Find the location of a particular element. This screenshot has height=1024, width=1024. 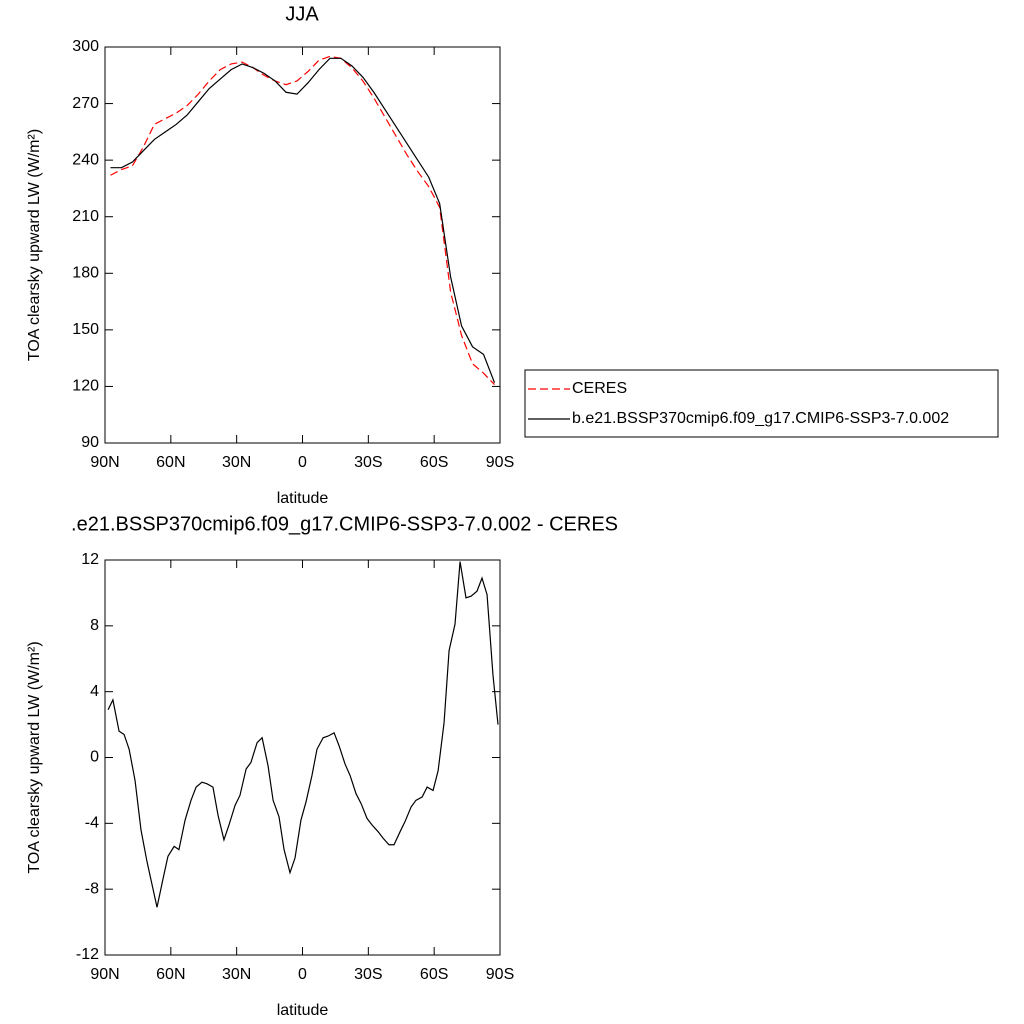

y-tick-label: 300 is located at coordinates (85, 46).